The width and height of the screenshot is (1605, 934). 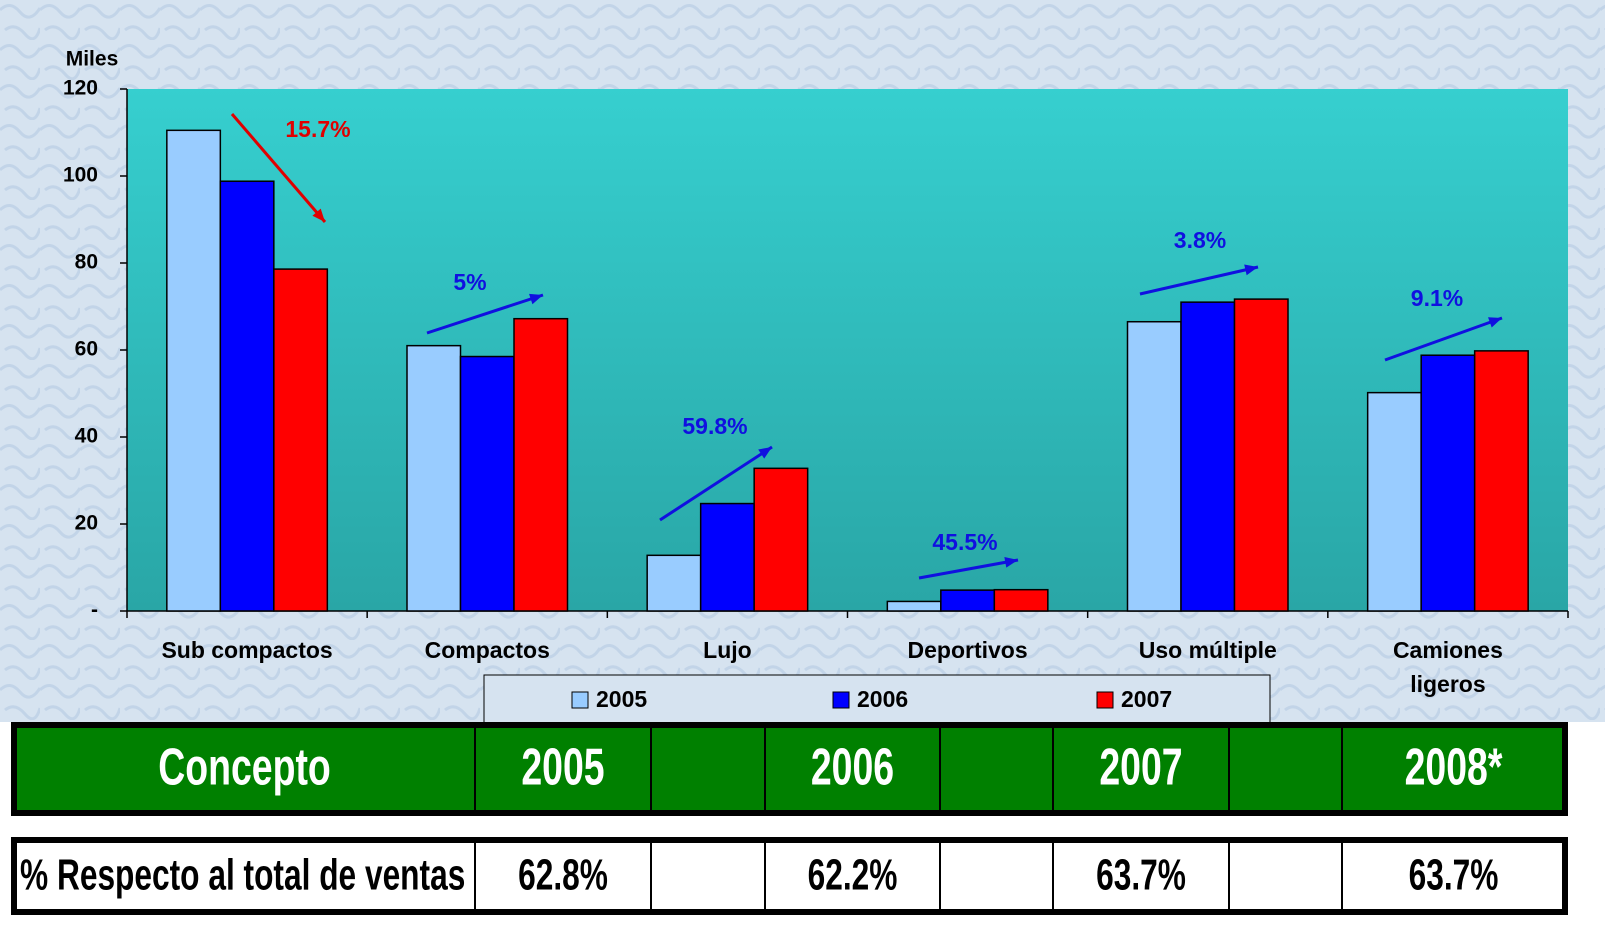 I want to click on header-frame, so click(x=789, y=769).